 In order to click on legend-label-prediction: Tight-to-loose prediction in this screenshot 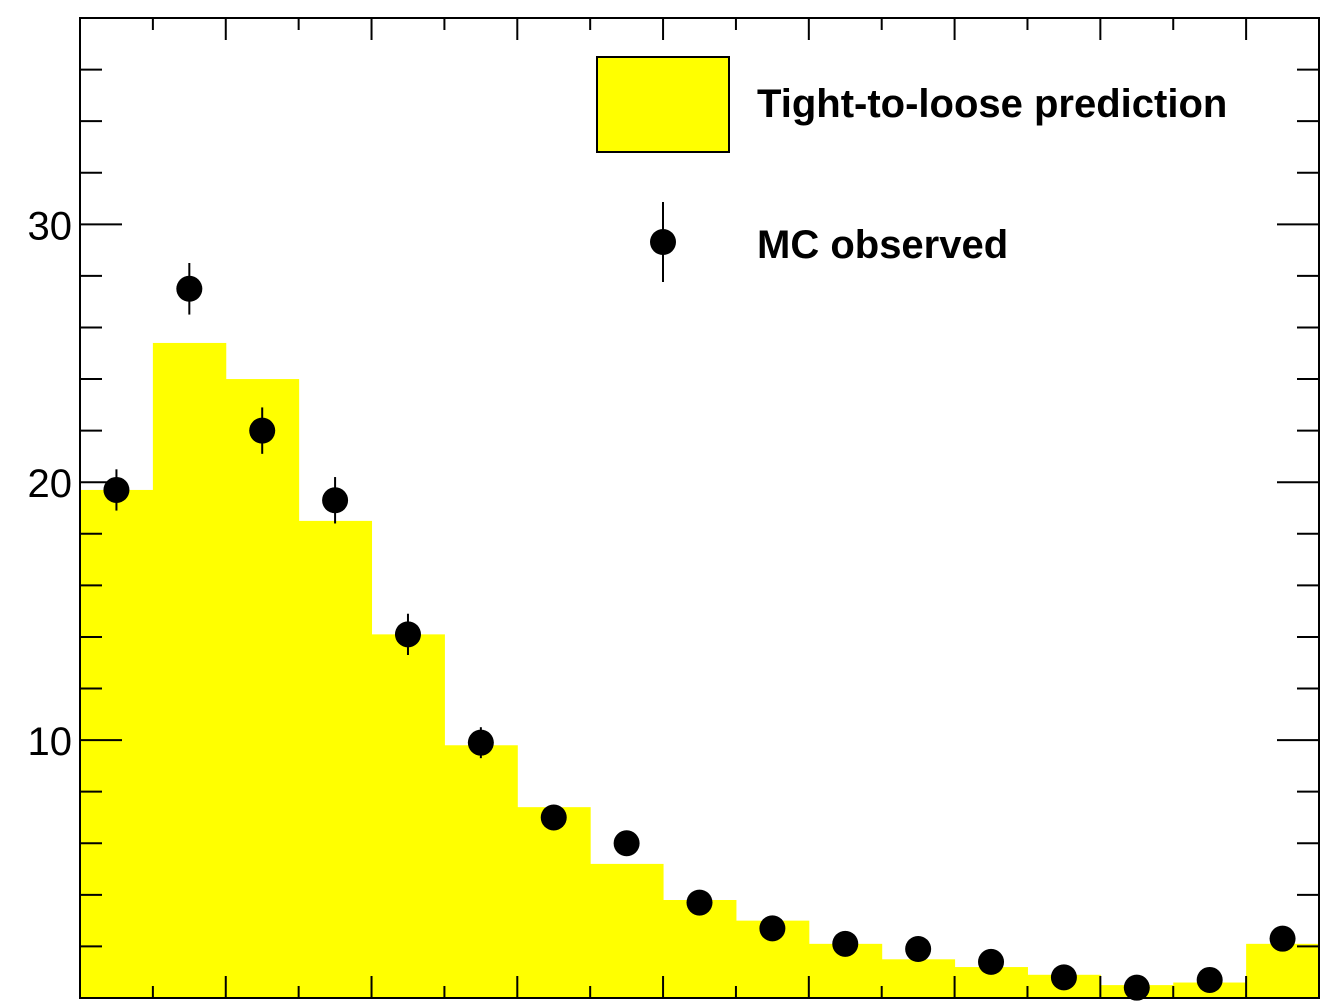, I will do `click(992, 104)`.